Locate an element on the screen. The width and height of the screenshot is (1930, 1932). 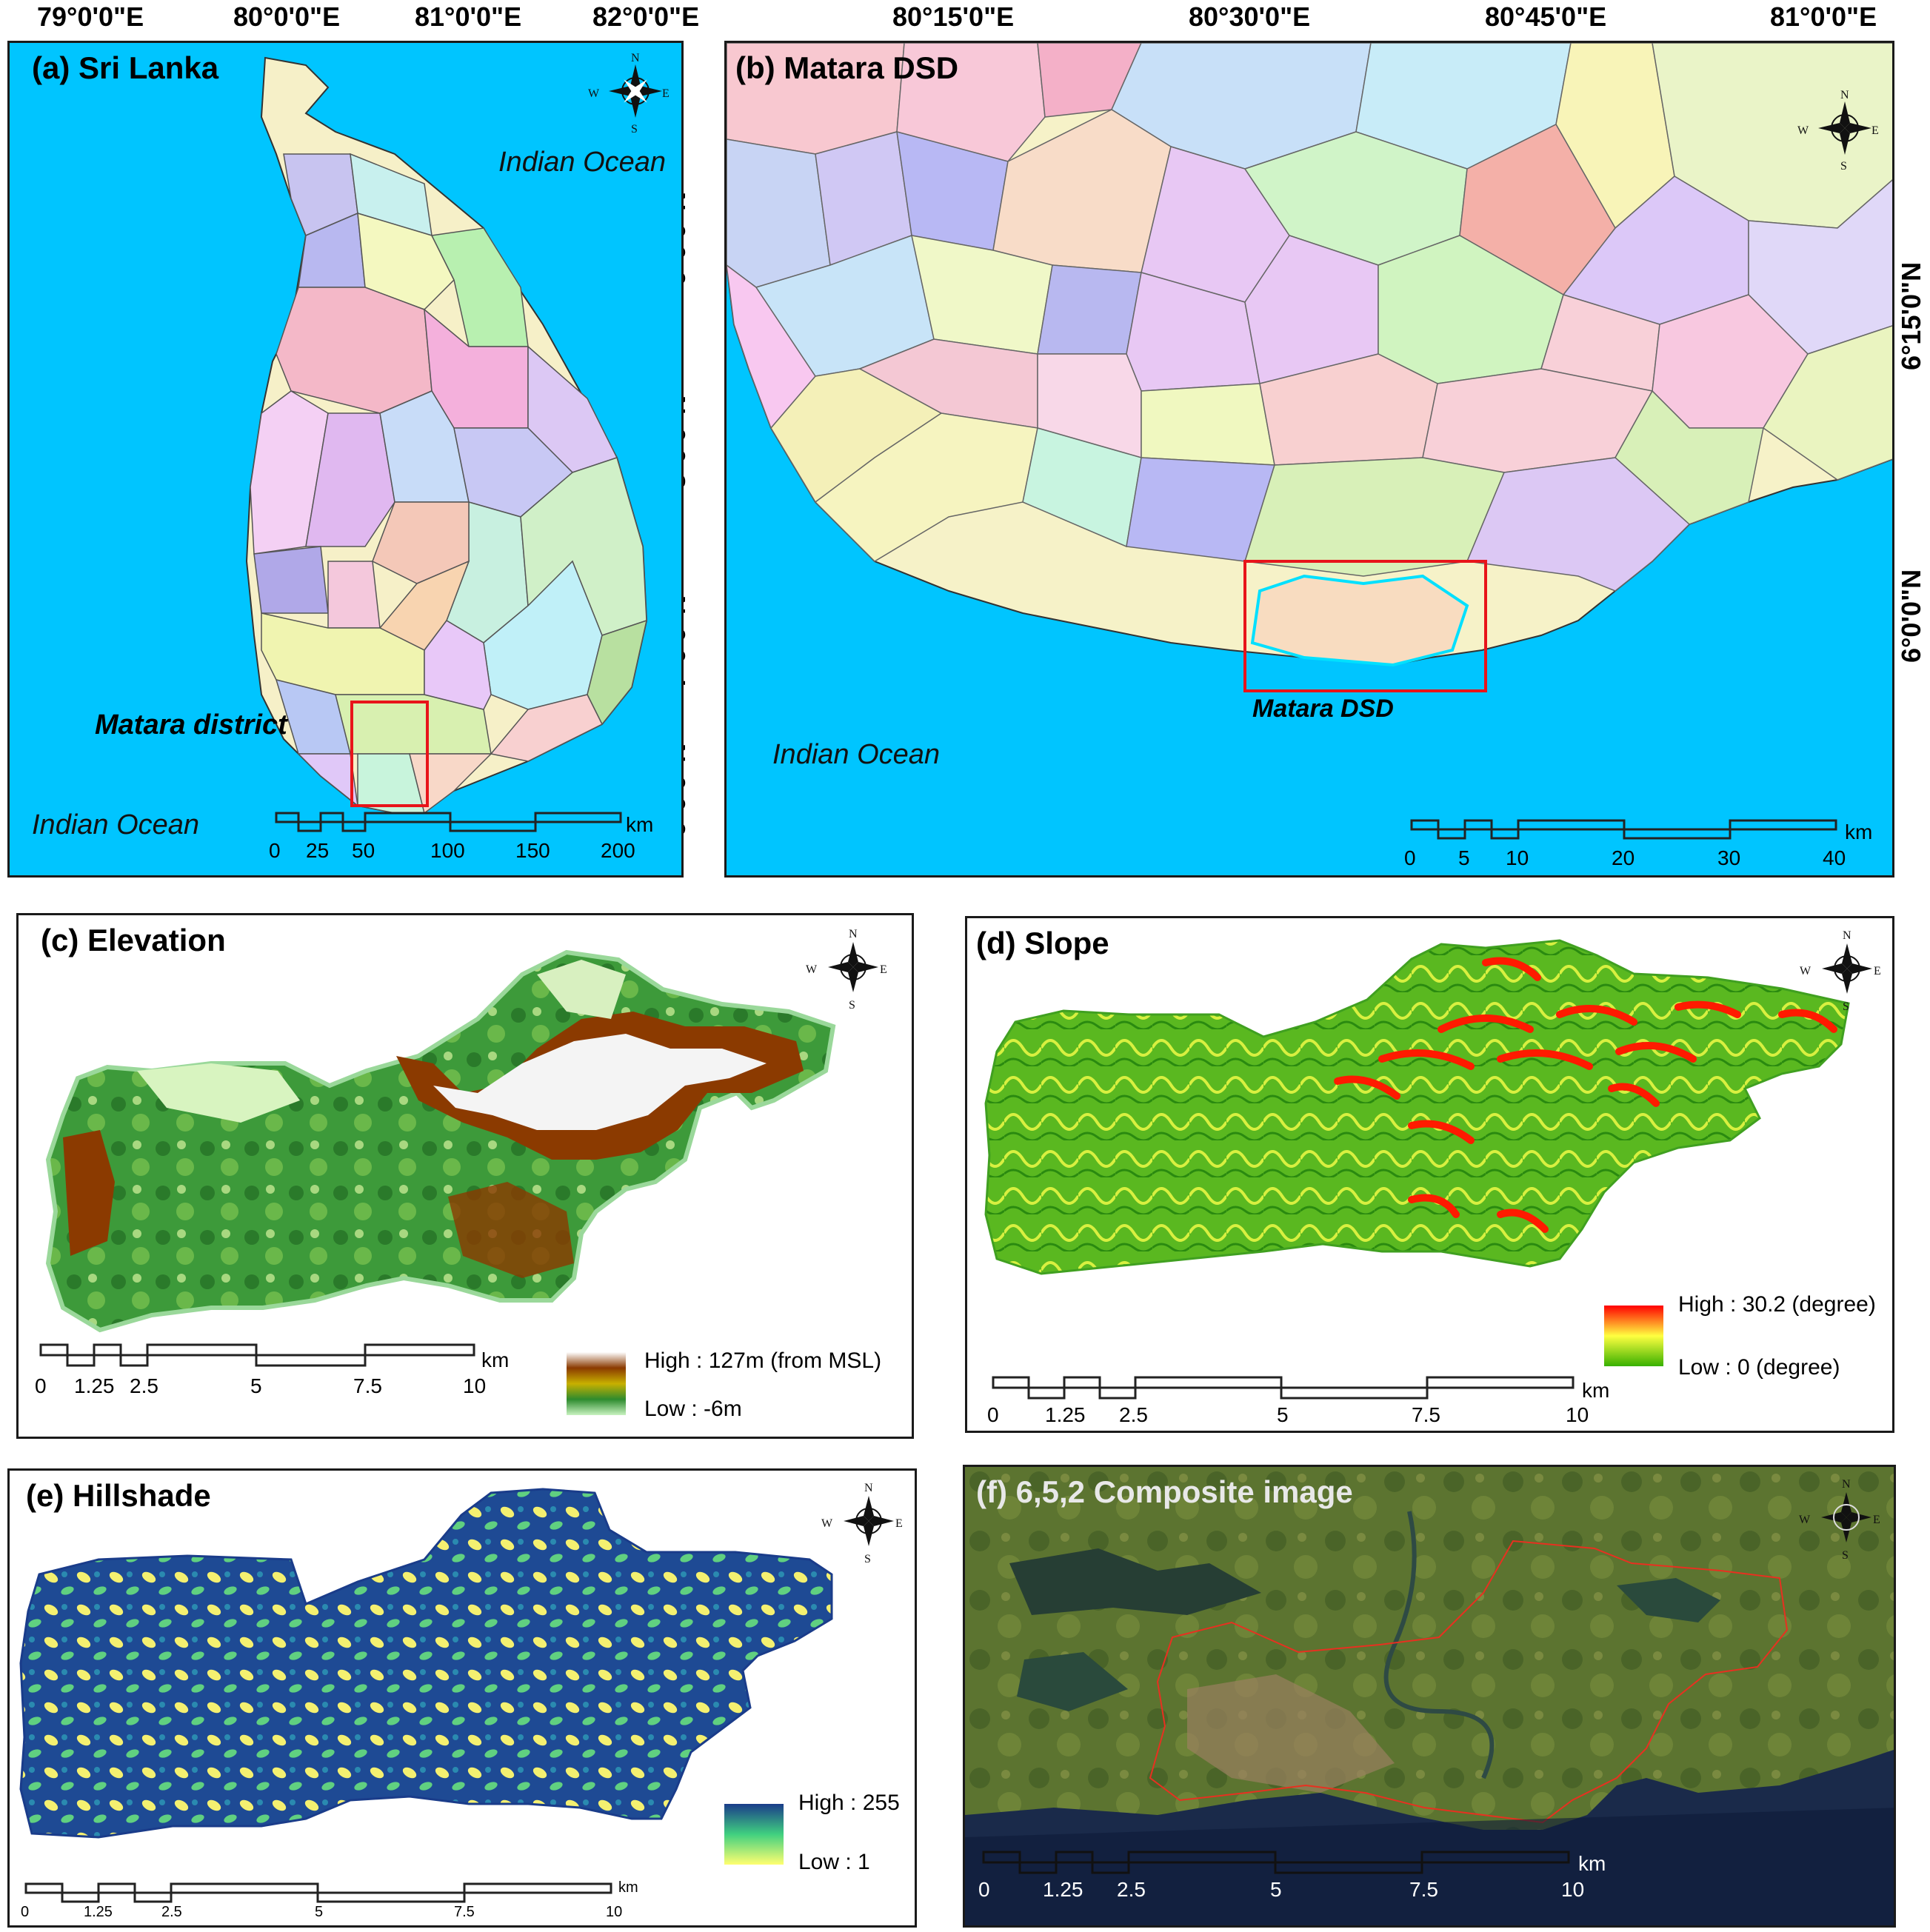
a-top-tick-2: 80°0'0"E is located at coordinates (287, 17).